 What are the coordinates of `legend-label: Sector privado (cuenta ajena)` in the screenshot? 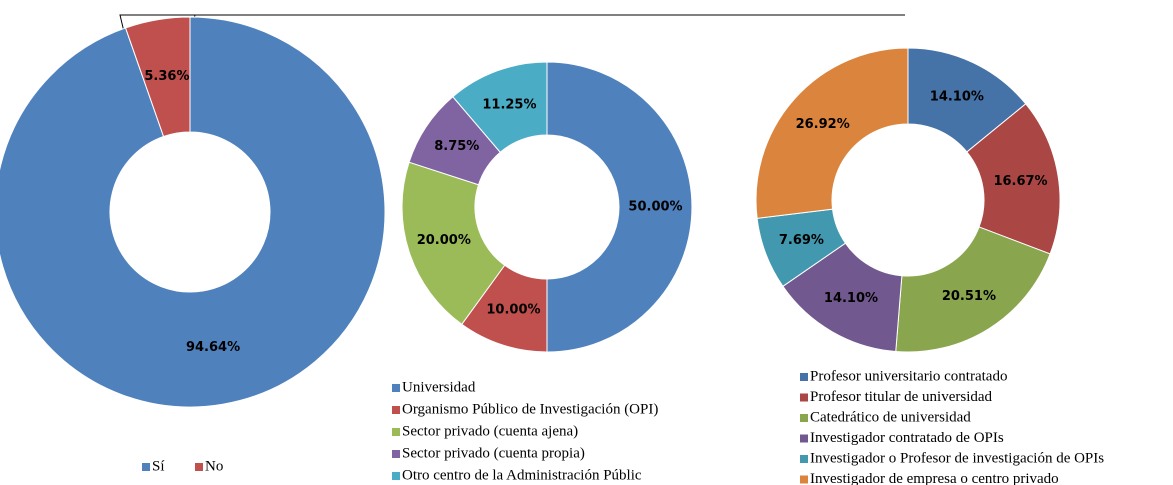 It's located at (490, 431).